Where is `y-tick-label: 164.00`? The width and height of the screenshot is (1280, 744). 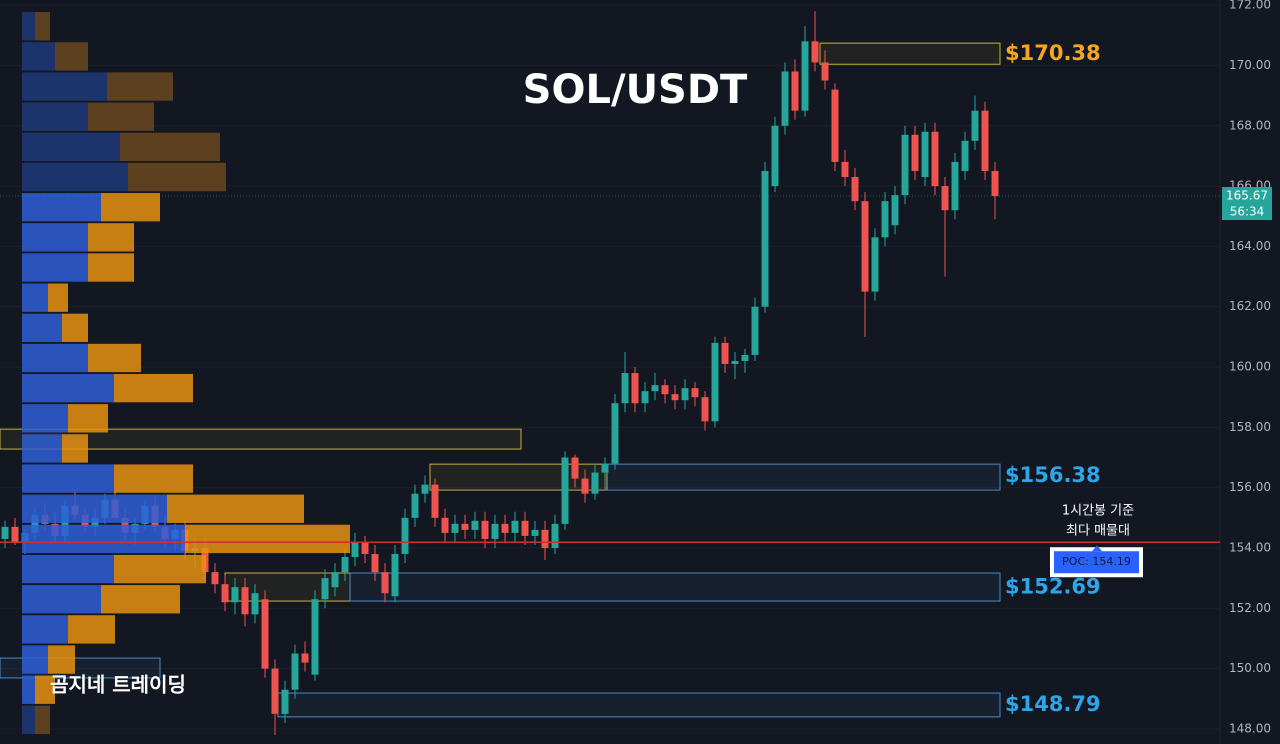 y-tick-label: 164.00 is located at coordinates (1250, 246).